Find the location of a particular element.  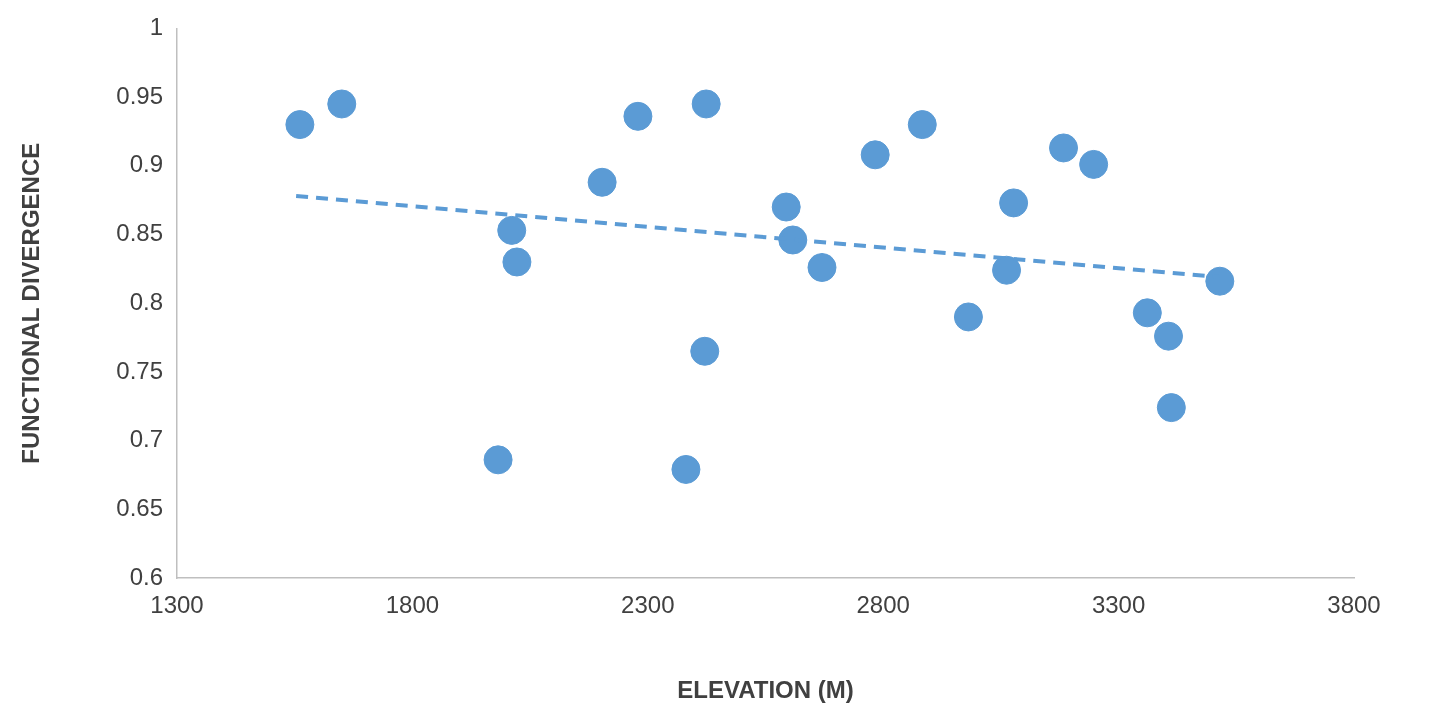

x-axis-title: ELEVATION (M) is located at coordinates (765, 690).